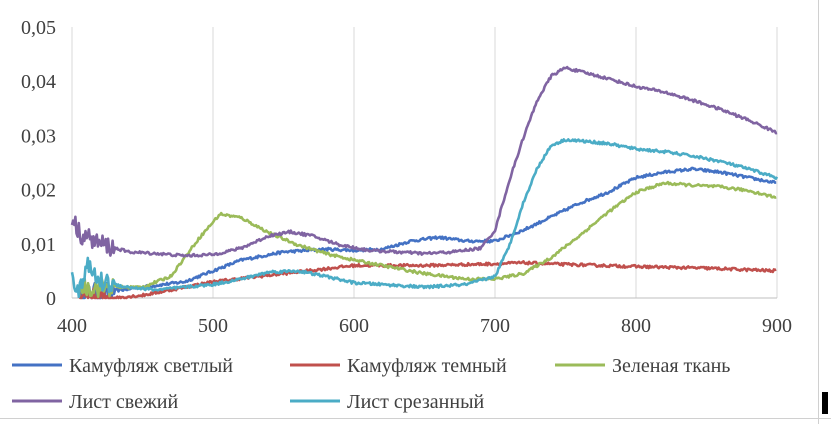 The width and height of the screenshot is (831, 424). What do you see at coordinates (825, 403) in the screenshot?
I see `text-cursor-icon` at bounding box center [825, 403].